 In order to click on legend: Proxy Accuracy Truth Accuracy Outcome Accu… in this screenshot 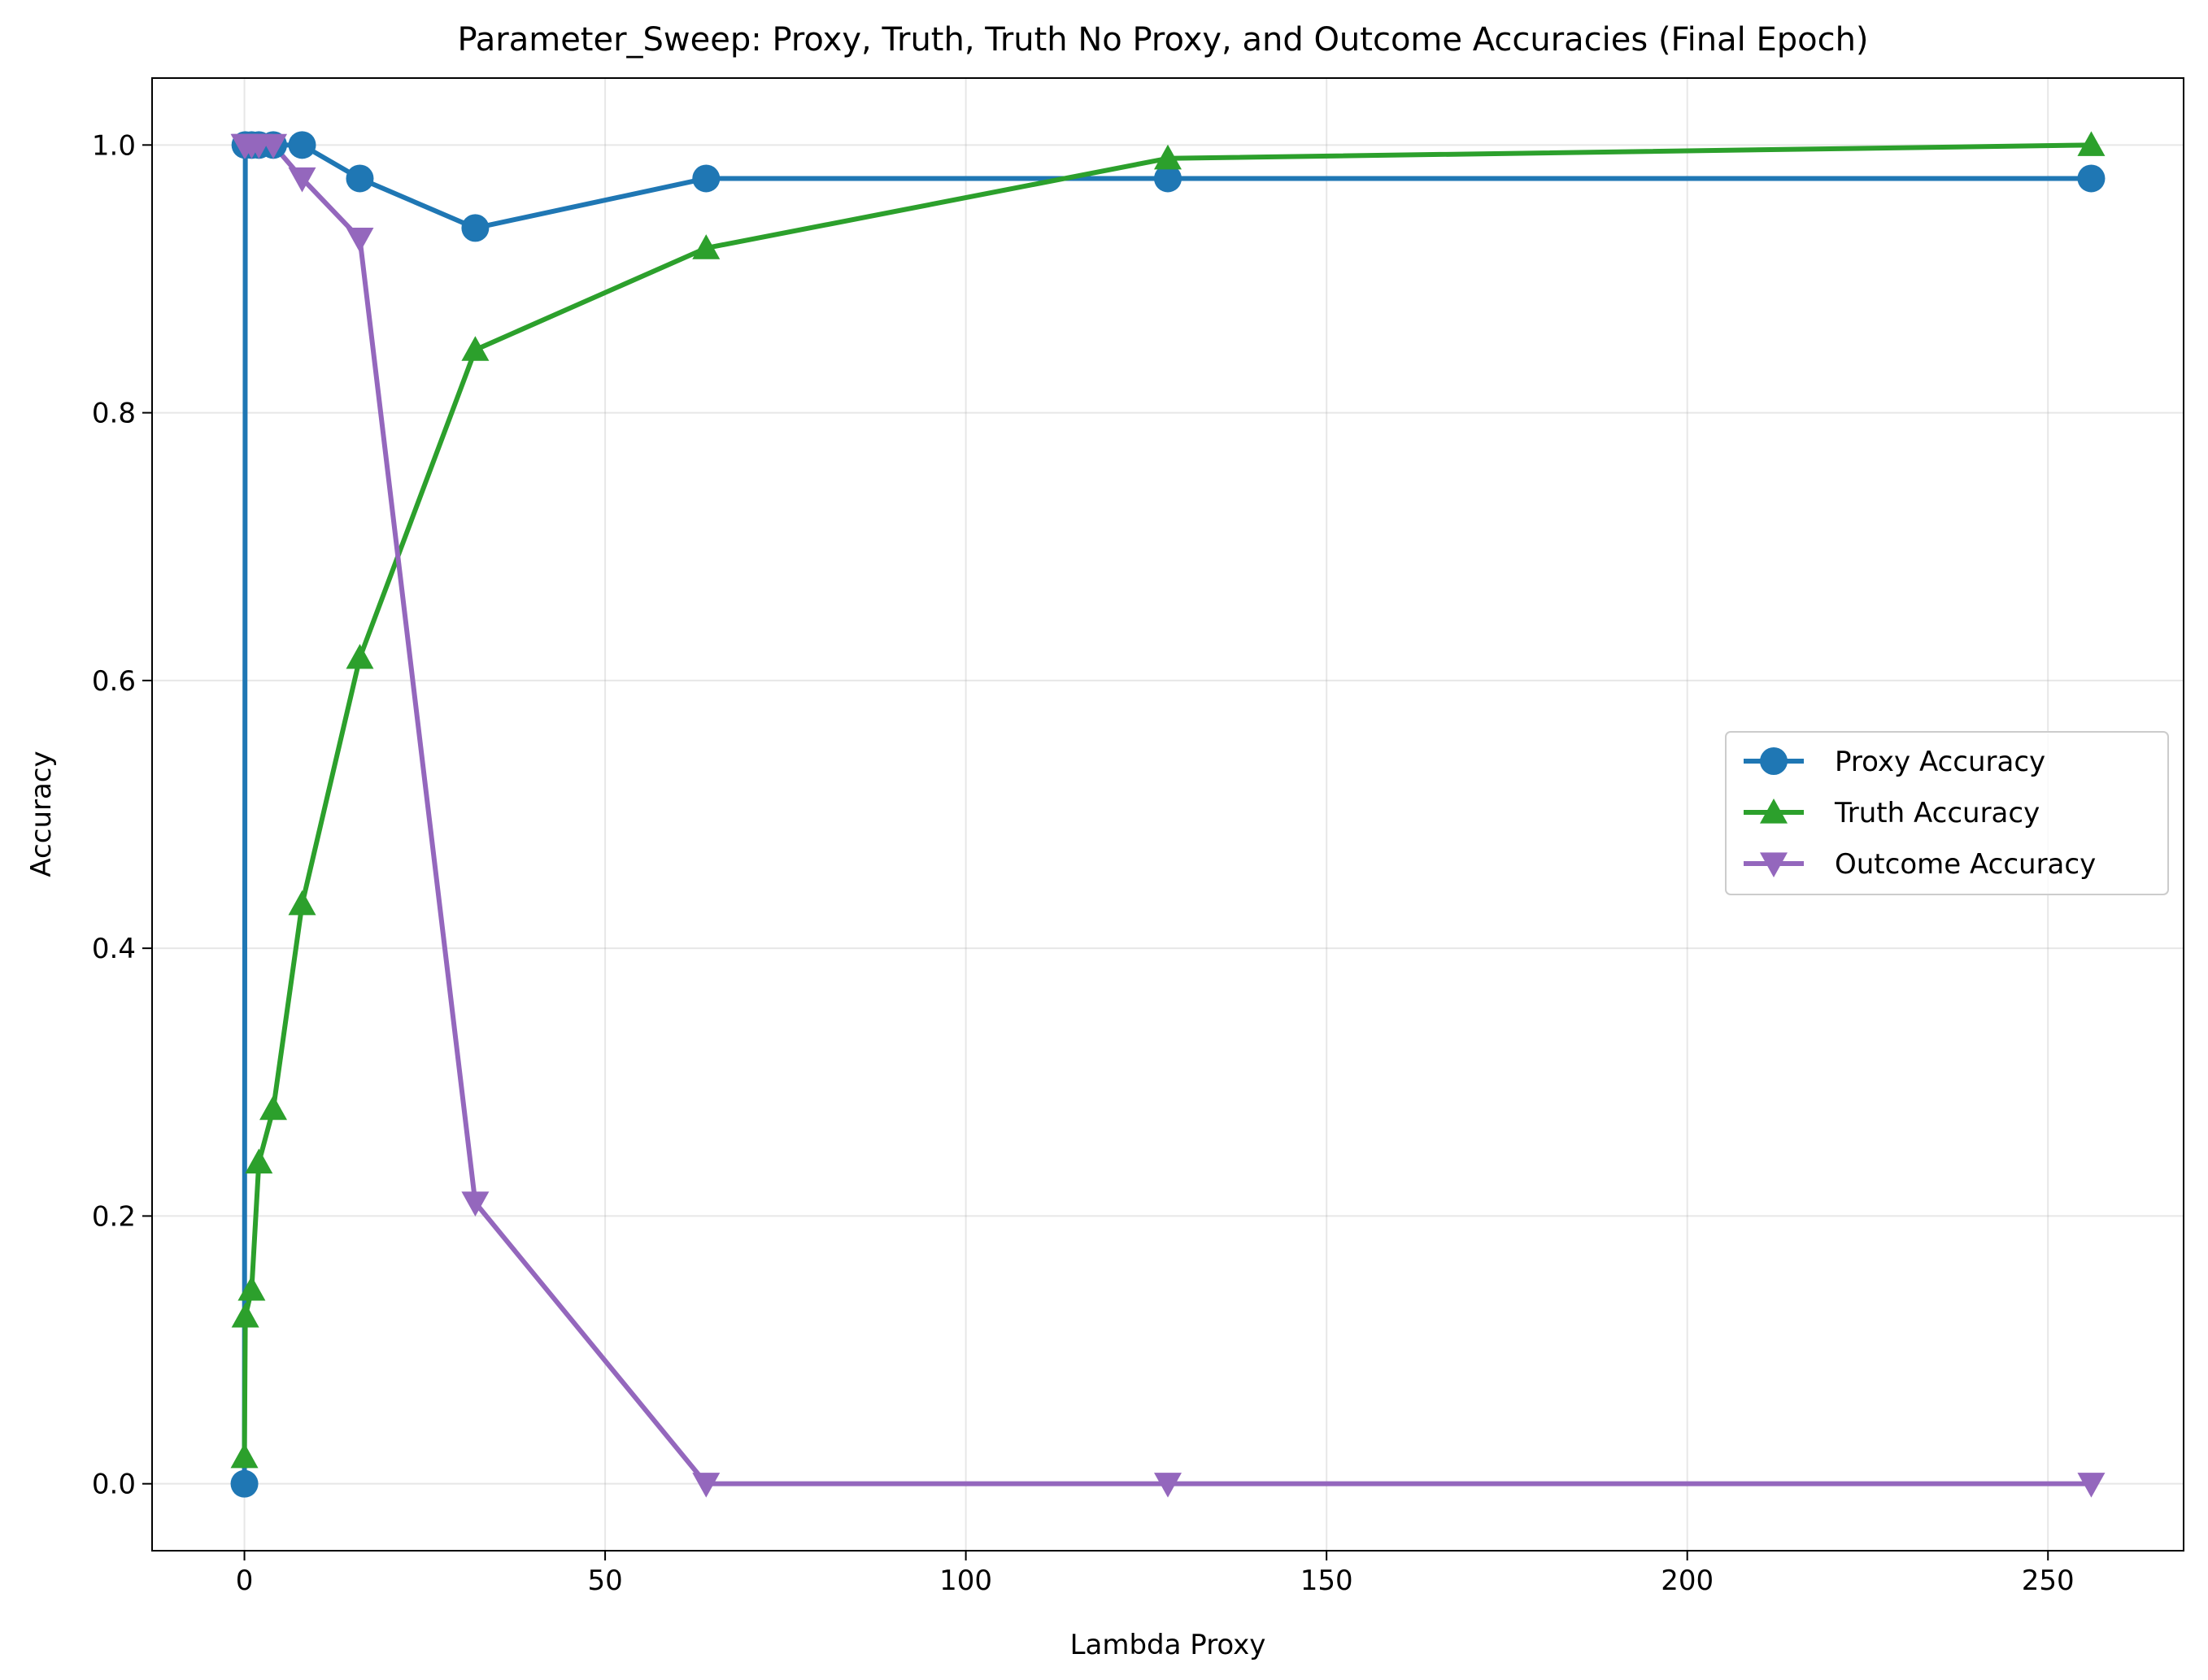, I will do `click(1947, 813)`.